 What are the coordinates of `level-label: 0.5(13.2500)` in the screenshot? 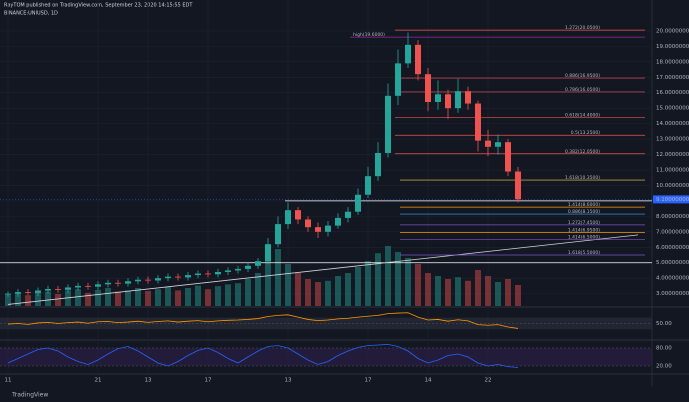 It's located at (586, 133).